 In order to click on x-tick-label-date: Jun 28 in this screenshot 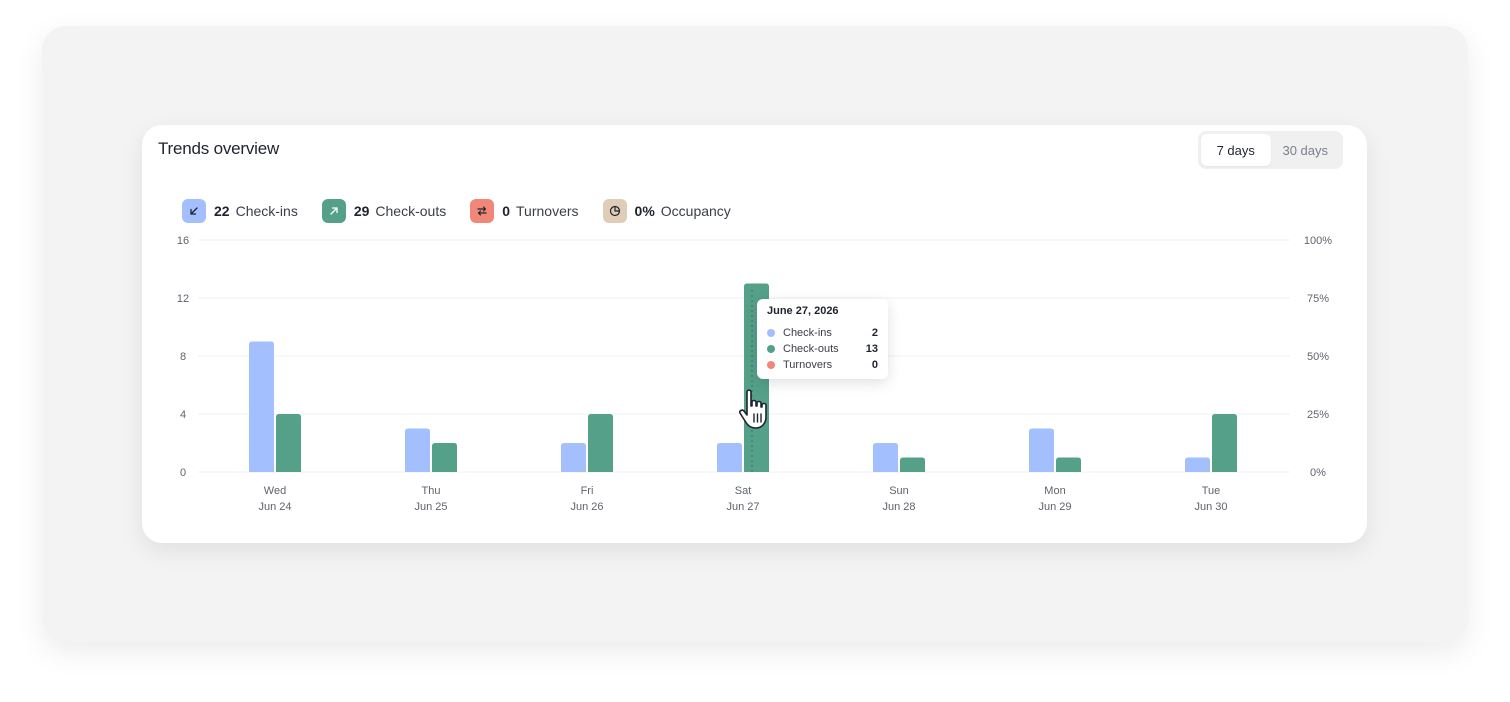, I will do `click(898, 507)`.